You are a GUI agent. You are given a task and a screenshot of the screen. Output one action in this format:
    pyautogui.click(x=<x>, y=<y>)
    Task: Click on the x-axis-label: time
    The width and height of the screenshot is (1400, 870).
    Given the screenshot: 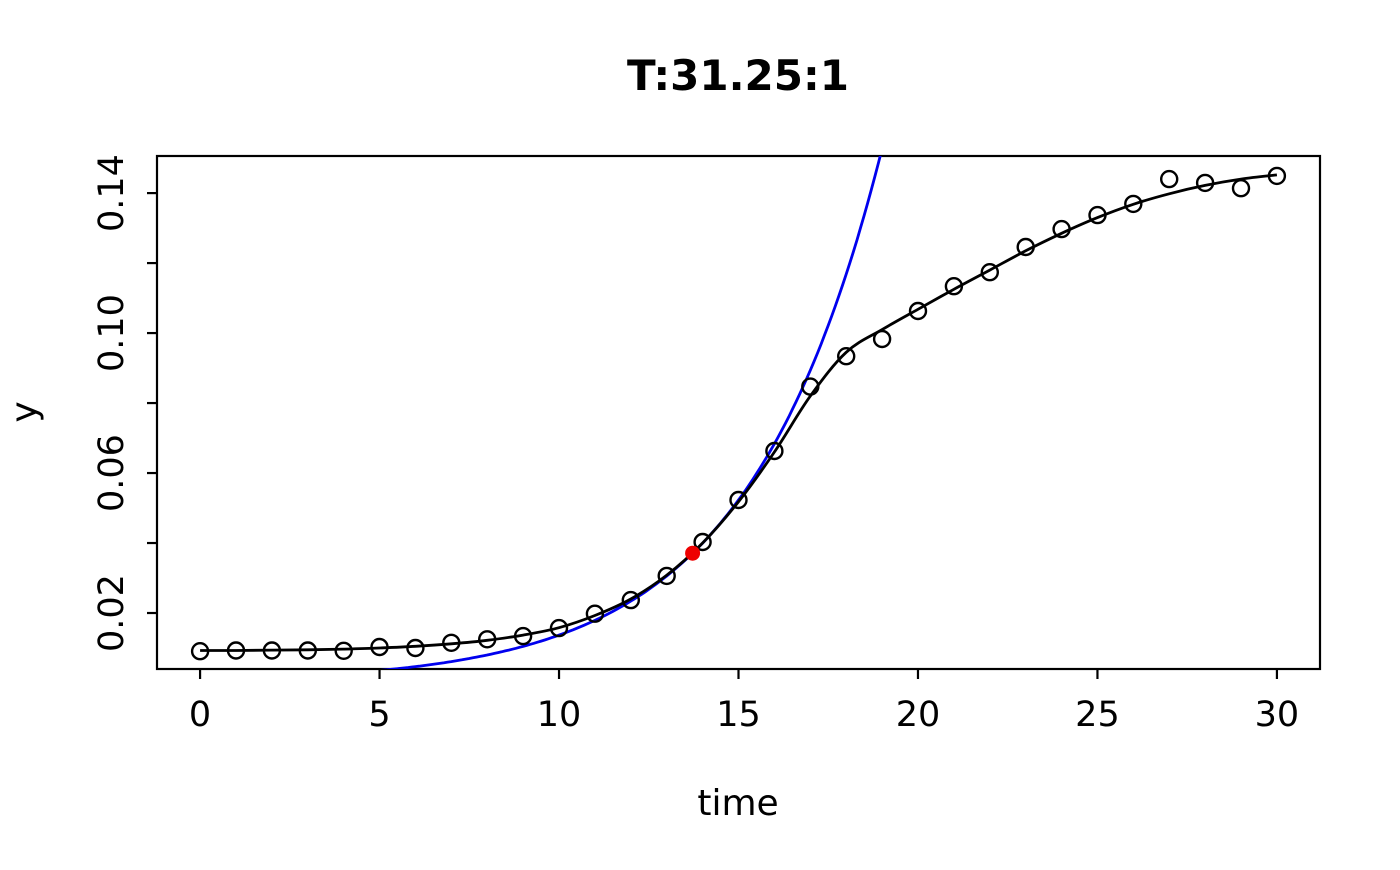 What is the action you would take?
    pyautogui.click(x=737, y=803)
    